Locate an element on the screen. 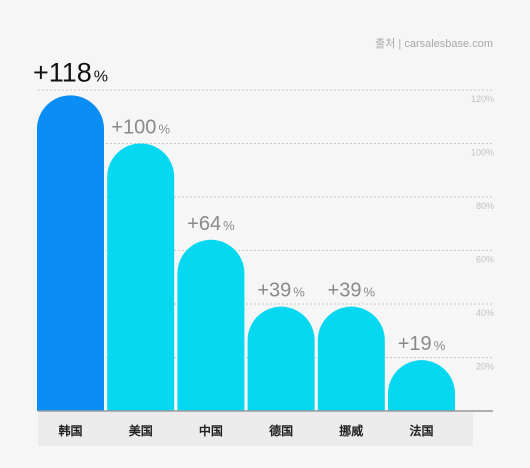  x-label-挪威: 挪威 is located at coordinates (351, 430).